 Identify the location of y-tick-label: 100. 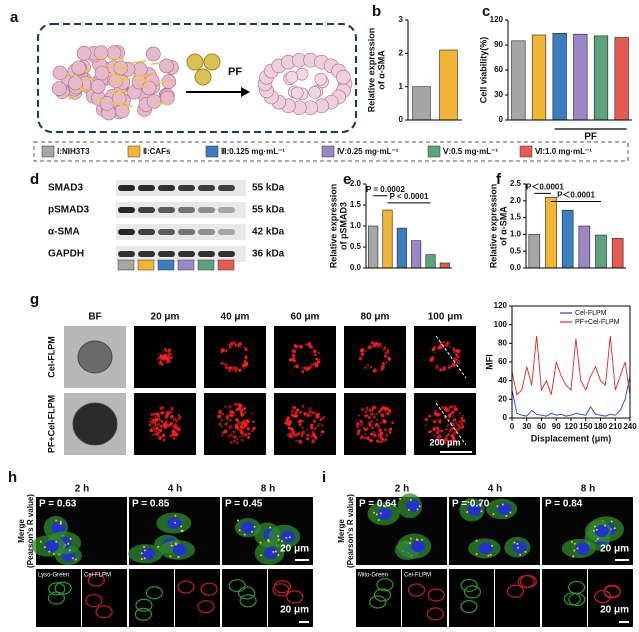
(501, 324).